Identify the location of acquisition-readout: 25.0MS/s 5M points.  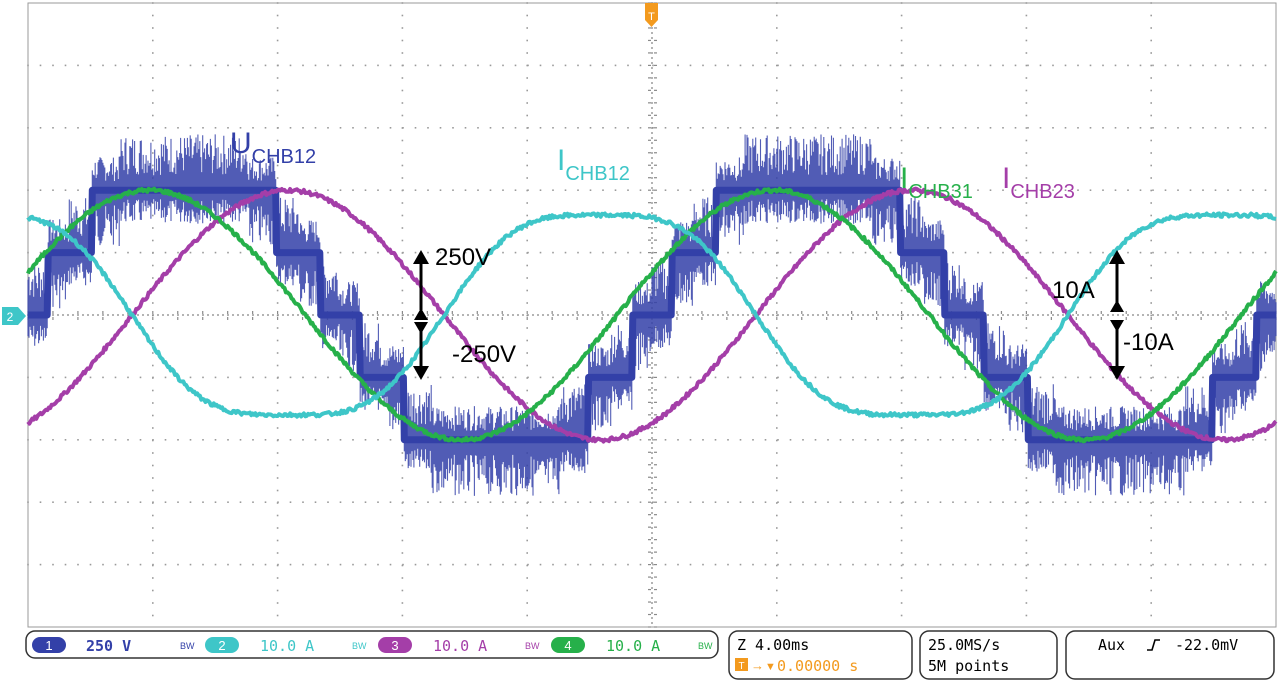
(988, 655).